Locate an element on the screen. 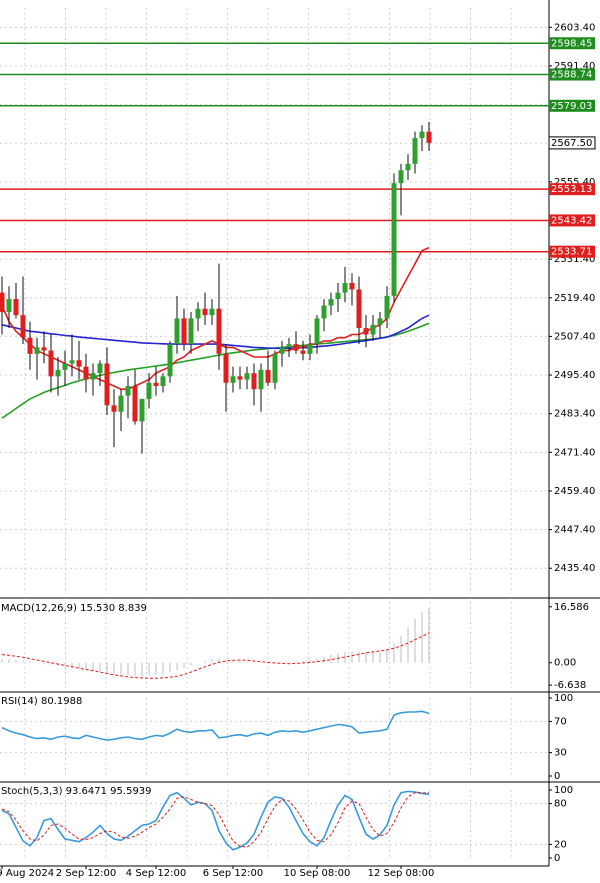  macd-title: MACD(12,26,9) 15.530 8.839 is located at coordinates (74, 608).